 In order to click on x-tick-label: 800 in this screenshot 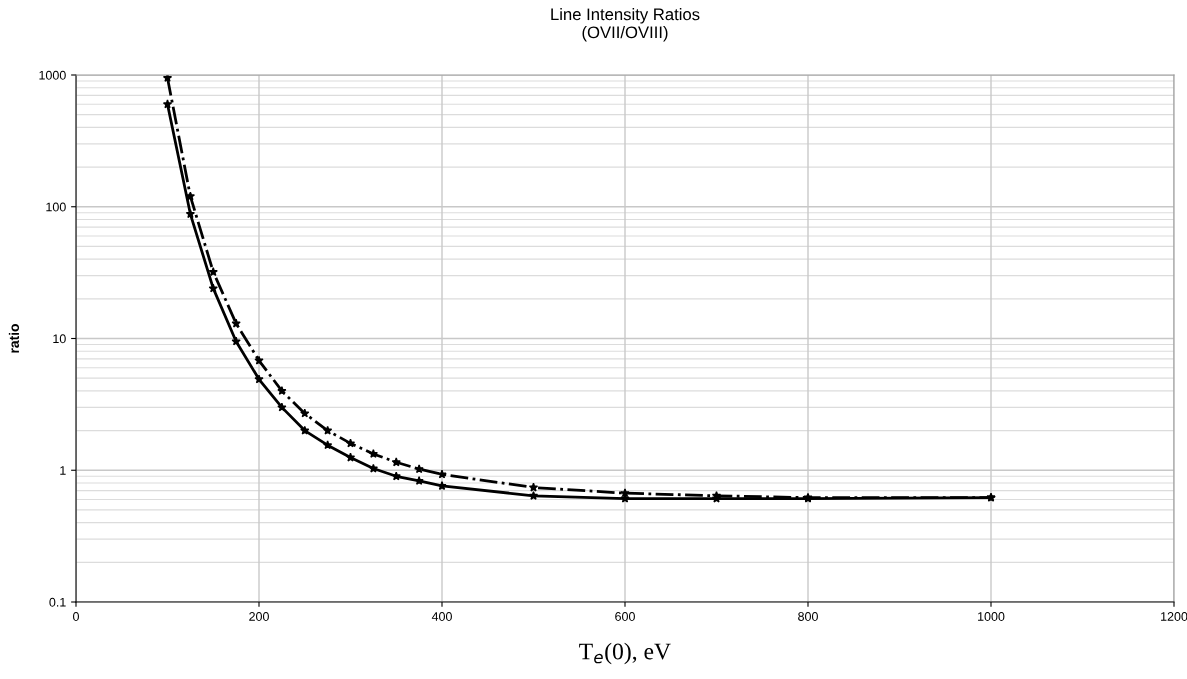, I will do `click(808, 616)`.